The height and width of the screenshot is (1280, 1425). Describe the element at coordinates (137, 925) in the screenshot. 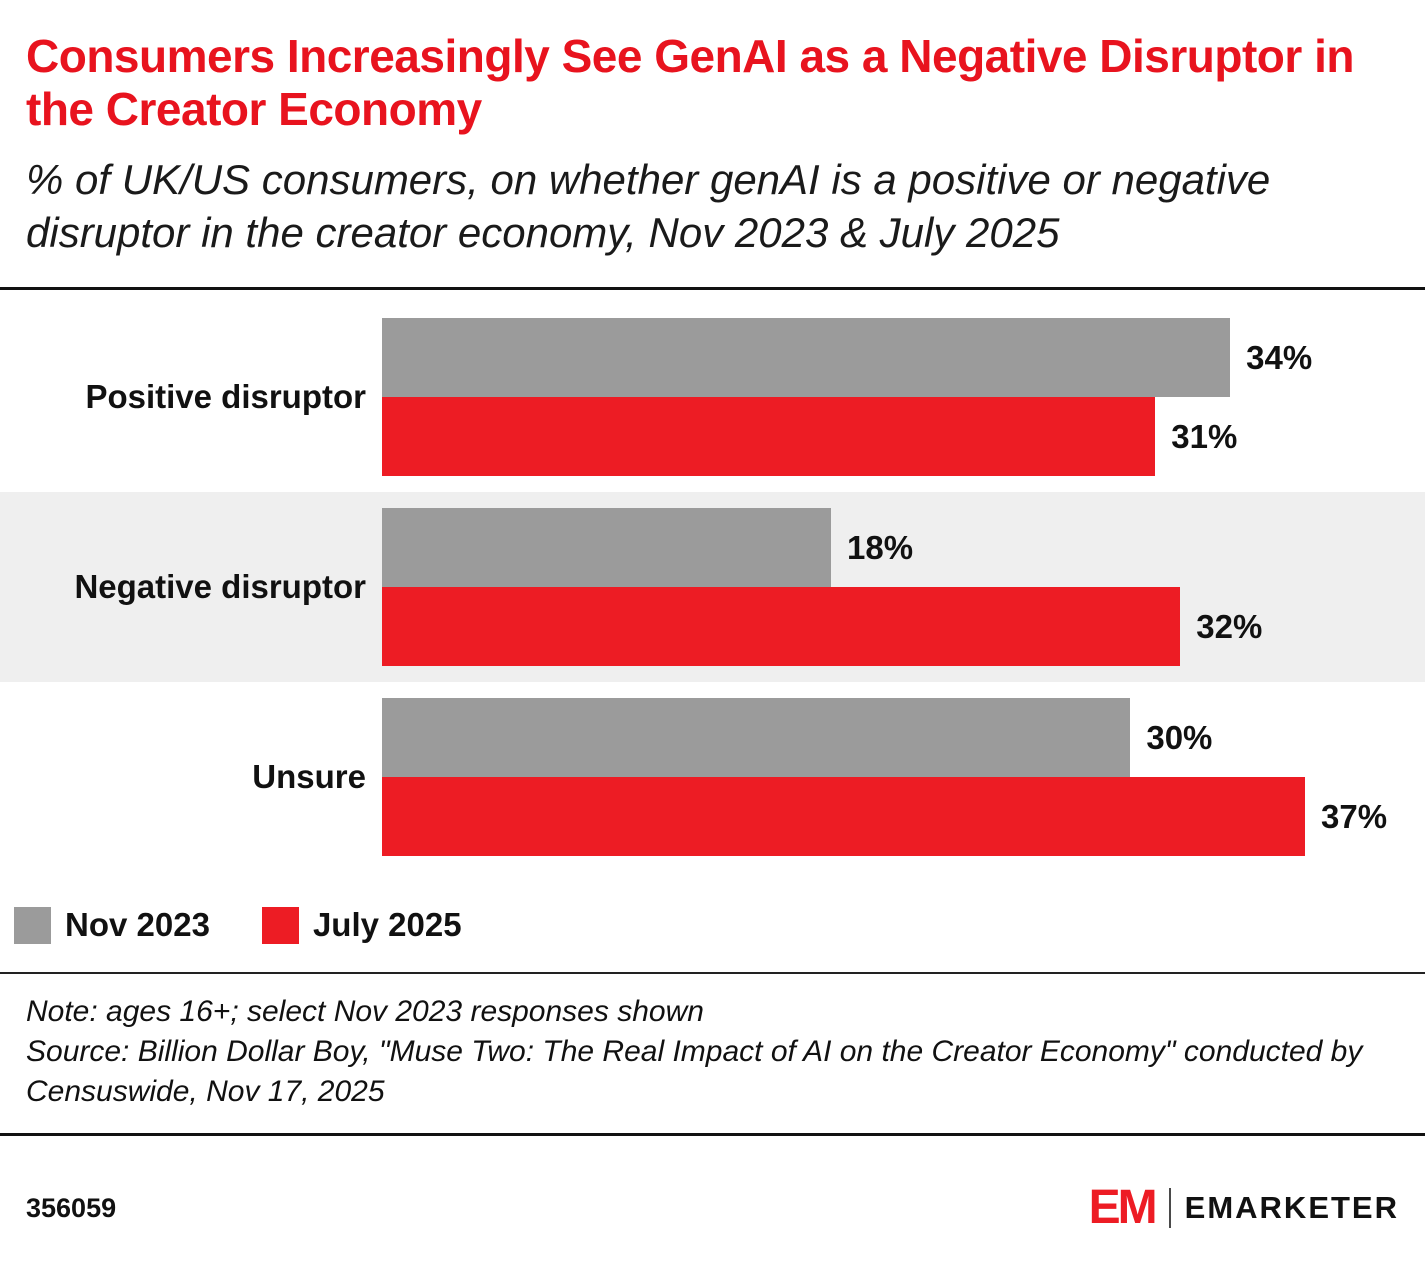

I see `legend-label: Nov 2023` at that location.